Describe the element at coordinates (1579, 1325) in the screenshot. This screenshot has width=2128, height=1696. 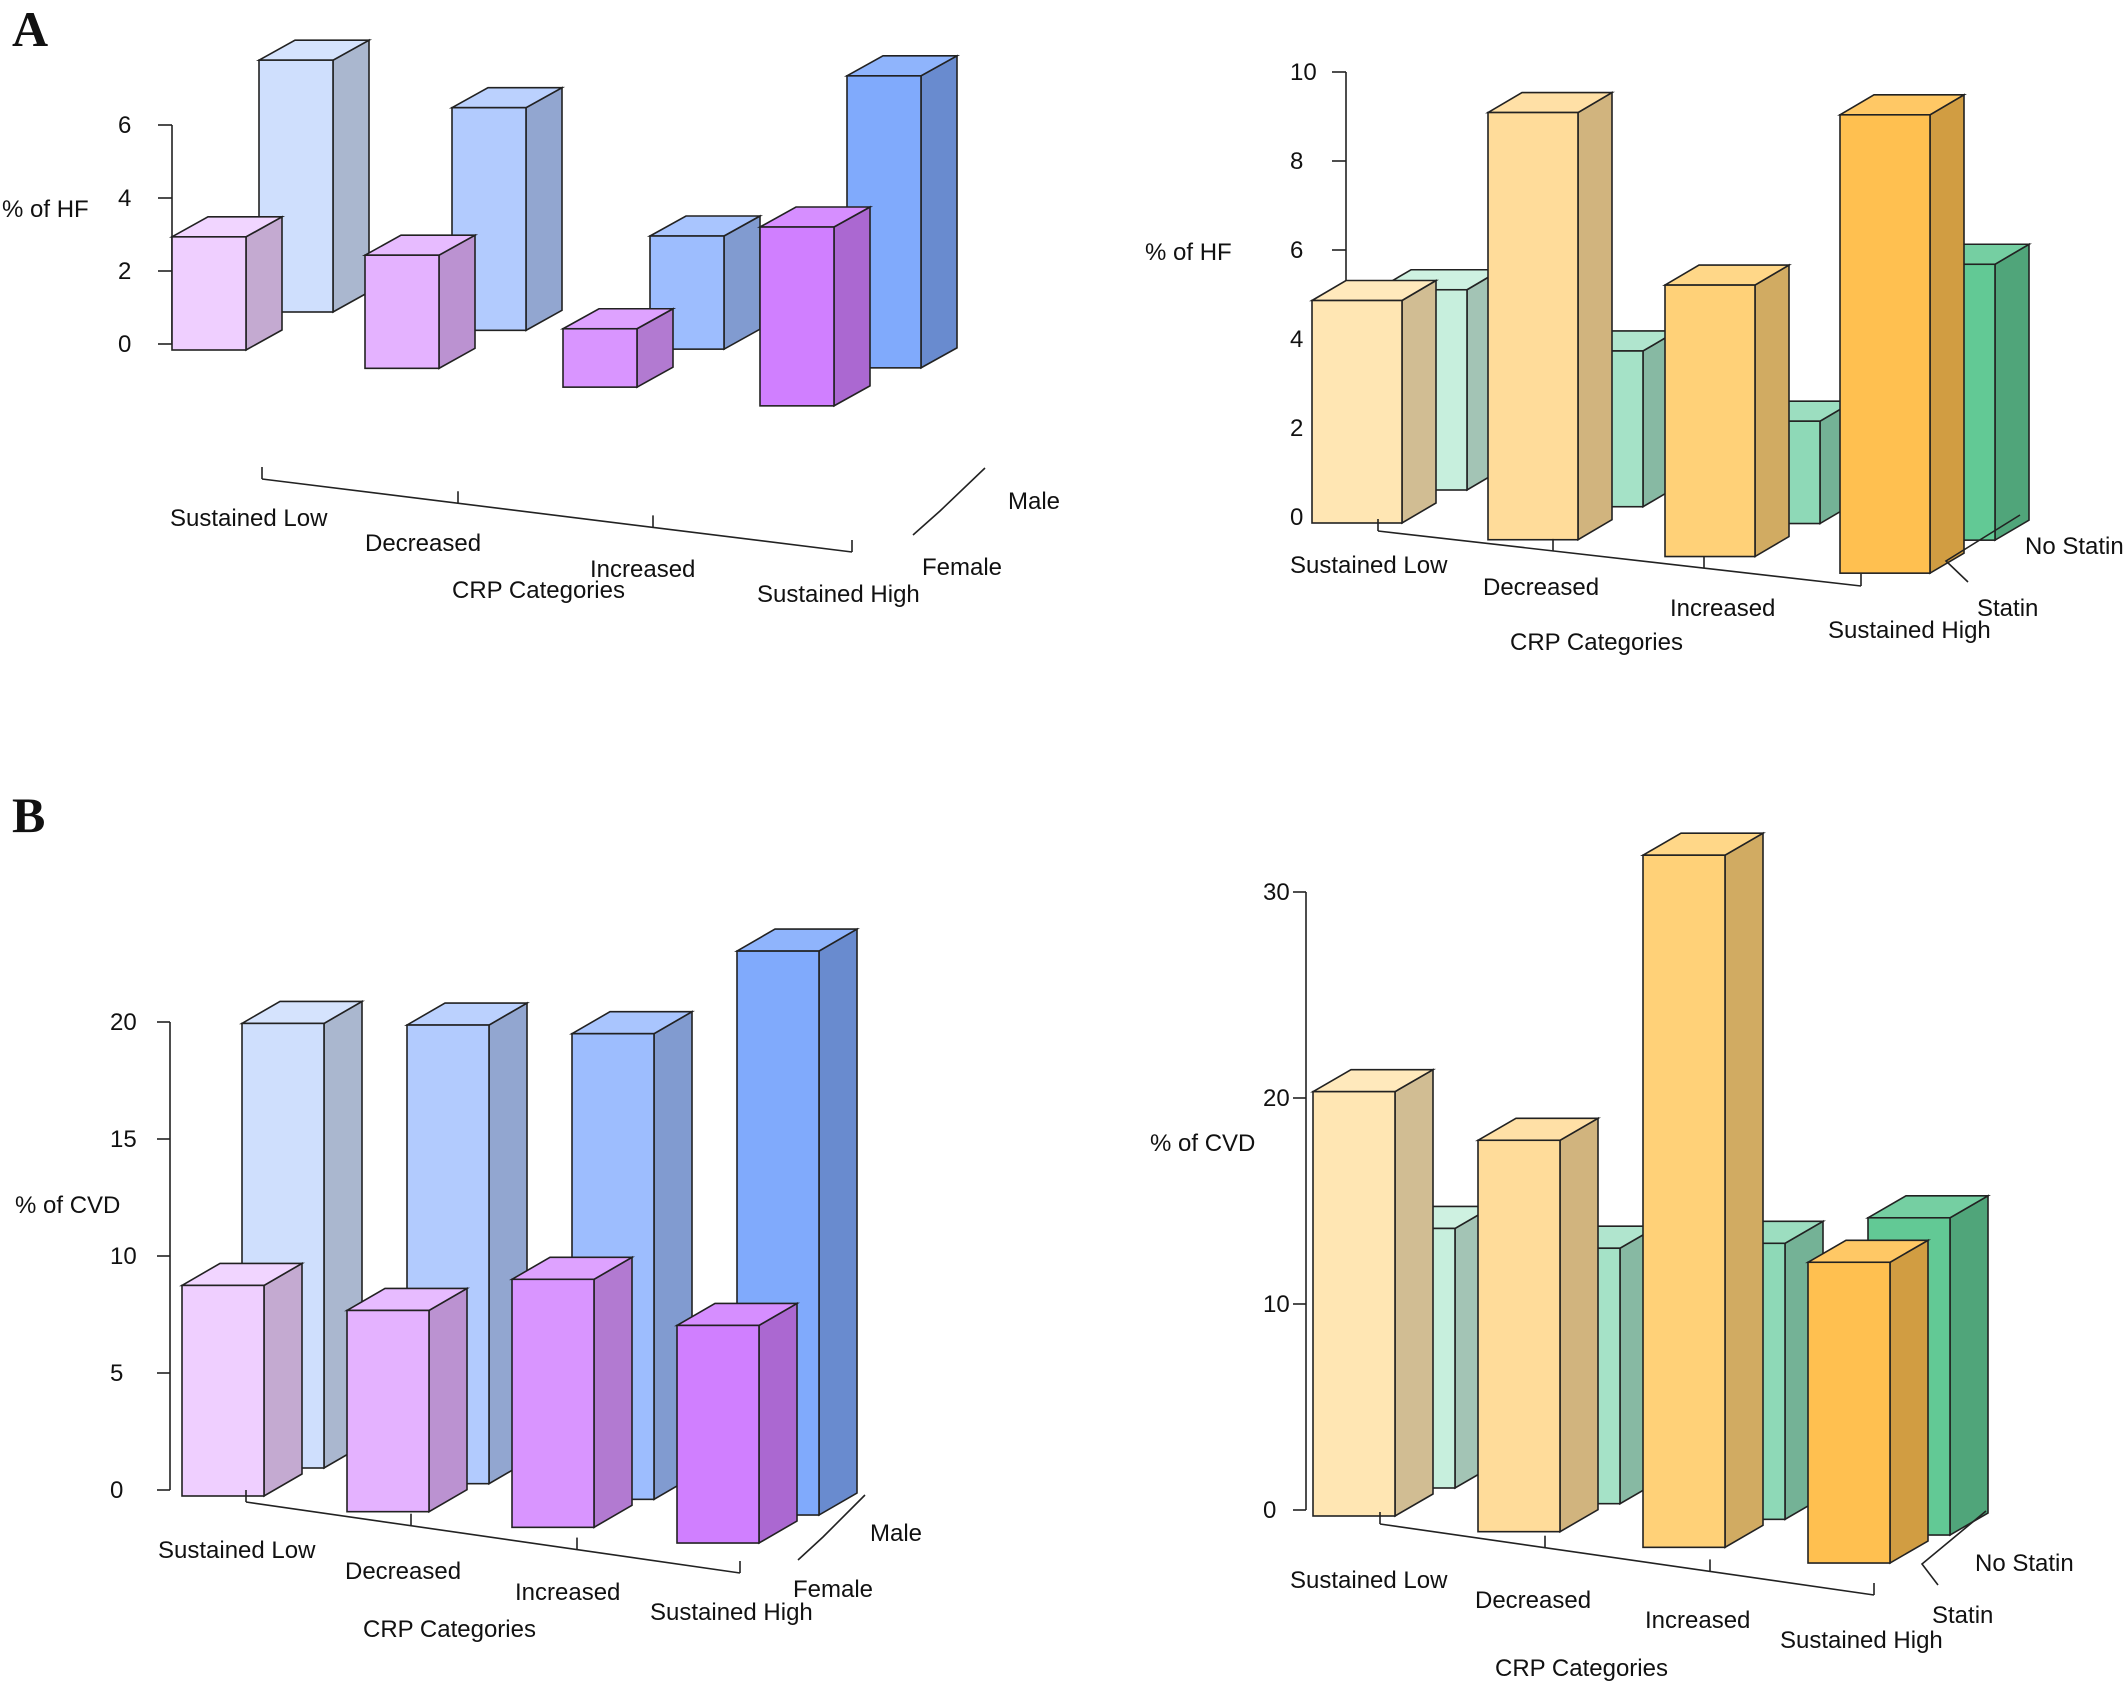
I see `bar-statin-decreased-side` at that location.